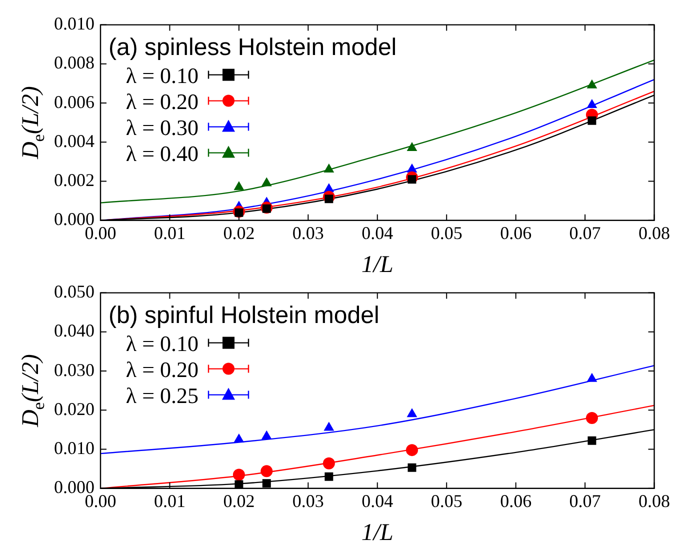 The height and width of the screenshot is (556, 681). I want to click on y-tick-label: 0.008, so click(74, 62).